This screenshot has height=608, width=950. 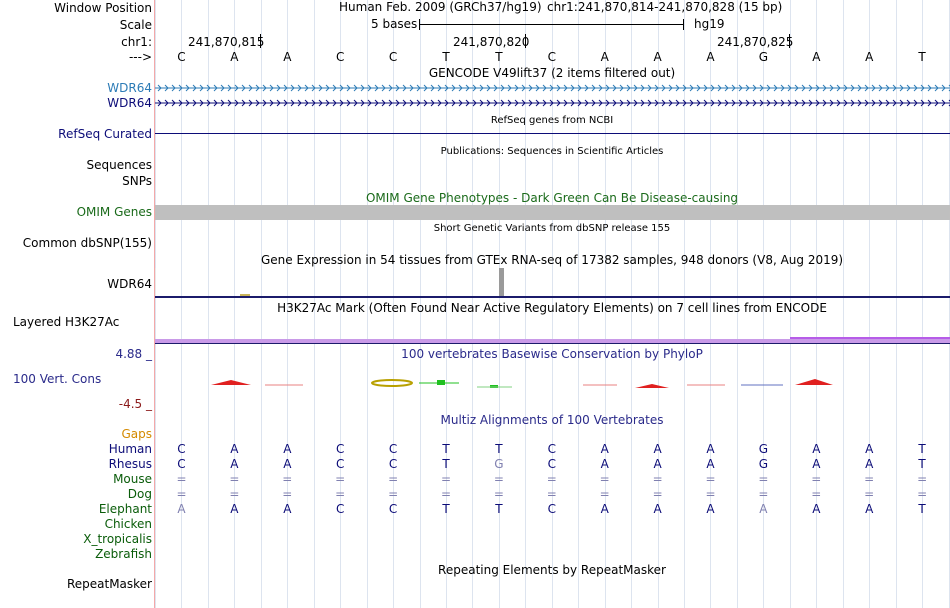 What do you see at coordinates (922, 57) in the screenshot?
I see `reference-base: T` at bounding box center [922, 57].